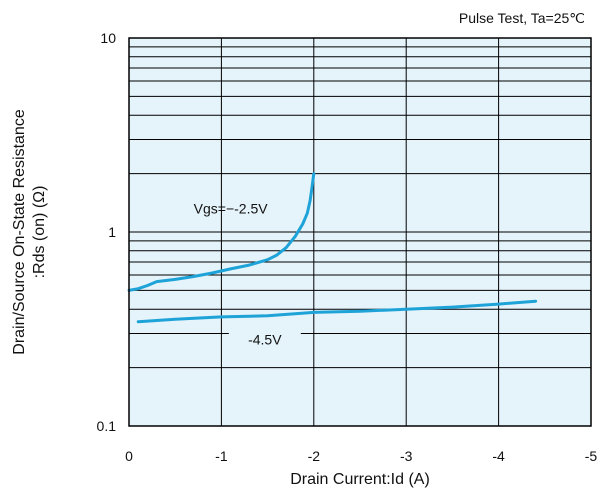 The height and width of the screenshot is (495, 598). Describe the element at coordinates (107, 426) in the screenshot. I see `y-tick-label: 0.1` at that location.